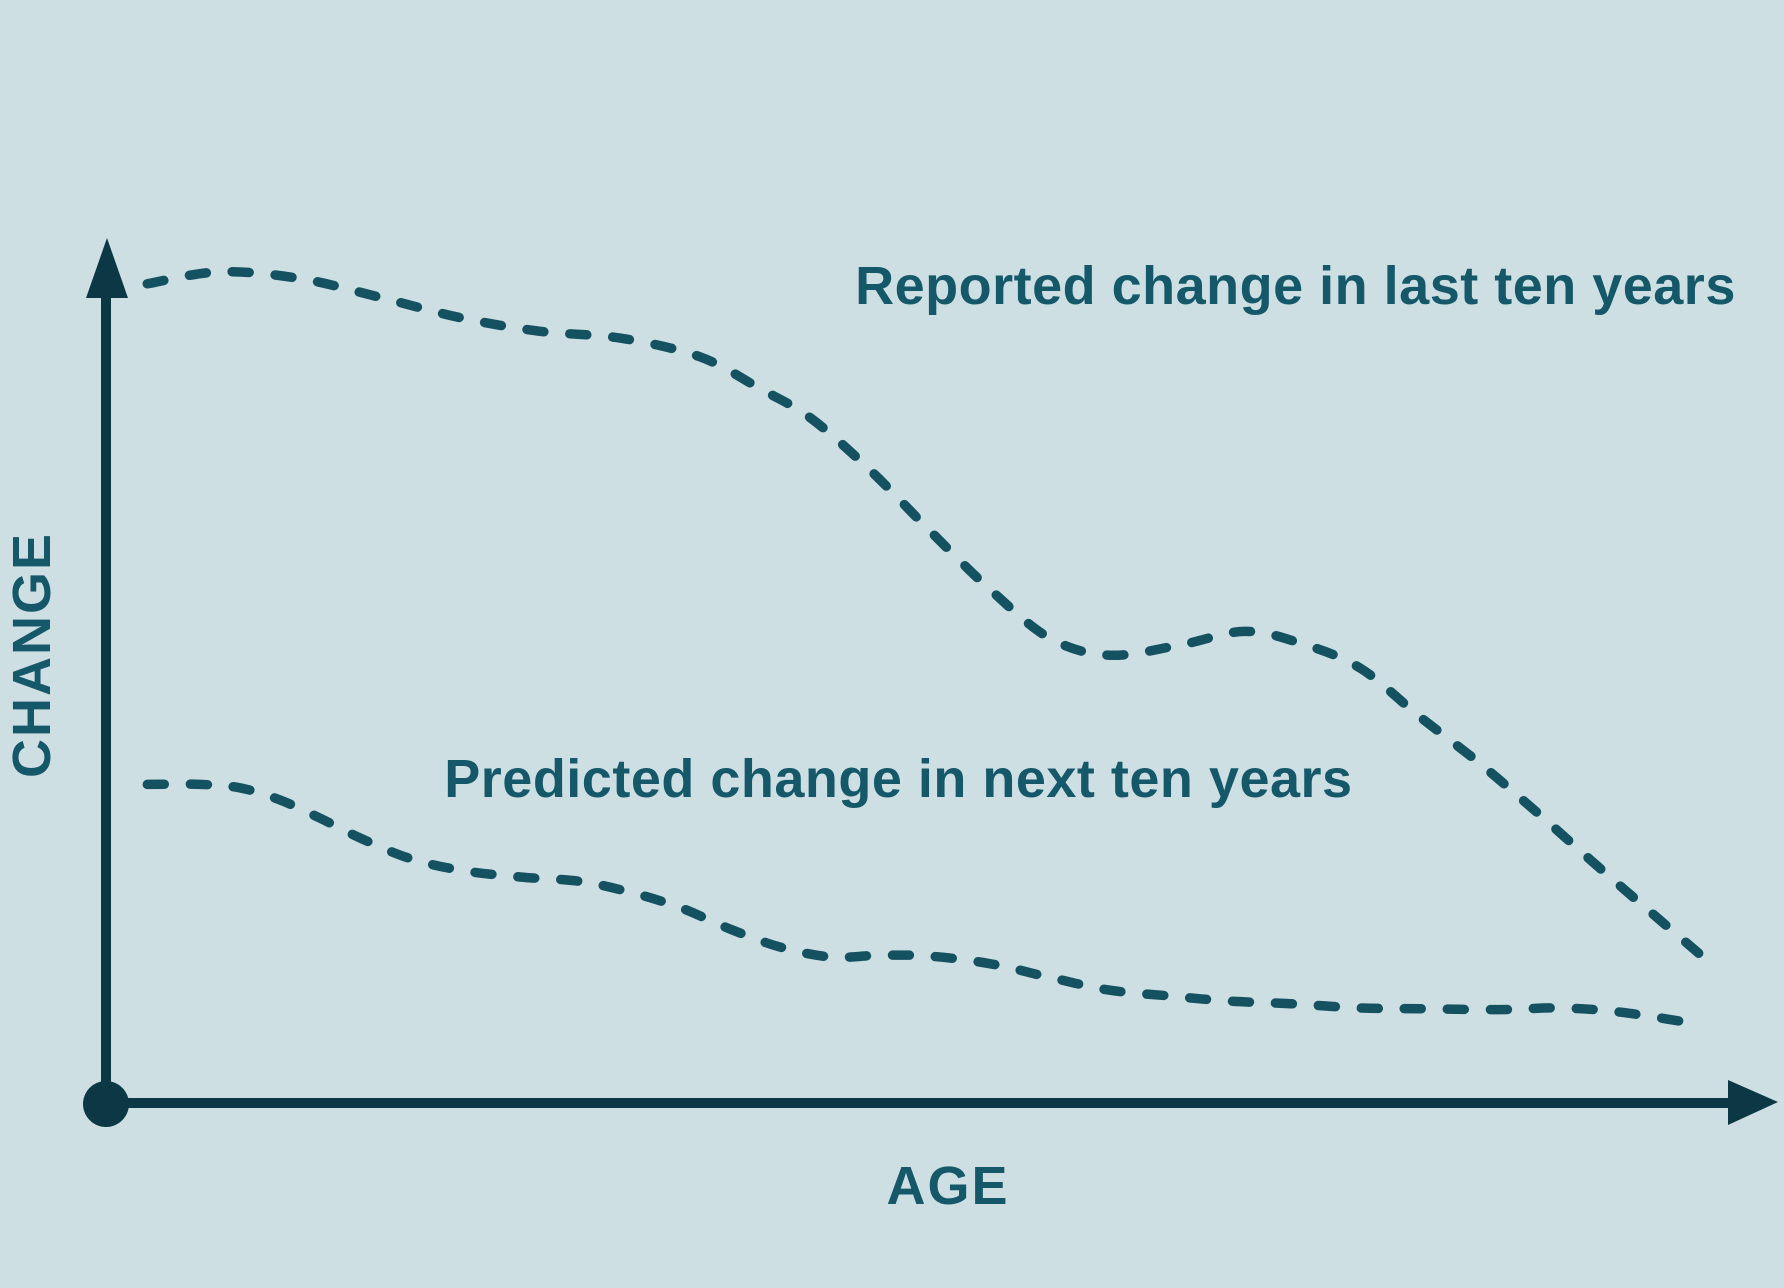 Image resolution: width=1784 pixels, height=1288 pixels. What do you see at coordinates (1753, 1102) in the screenshot?
I see `x-axis-arrow-icon` at bounding box center [1753, 1102].